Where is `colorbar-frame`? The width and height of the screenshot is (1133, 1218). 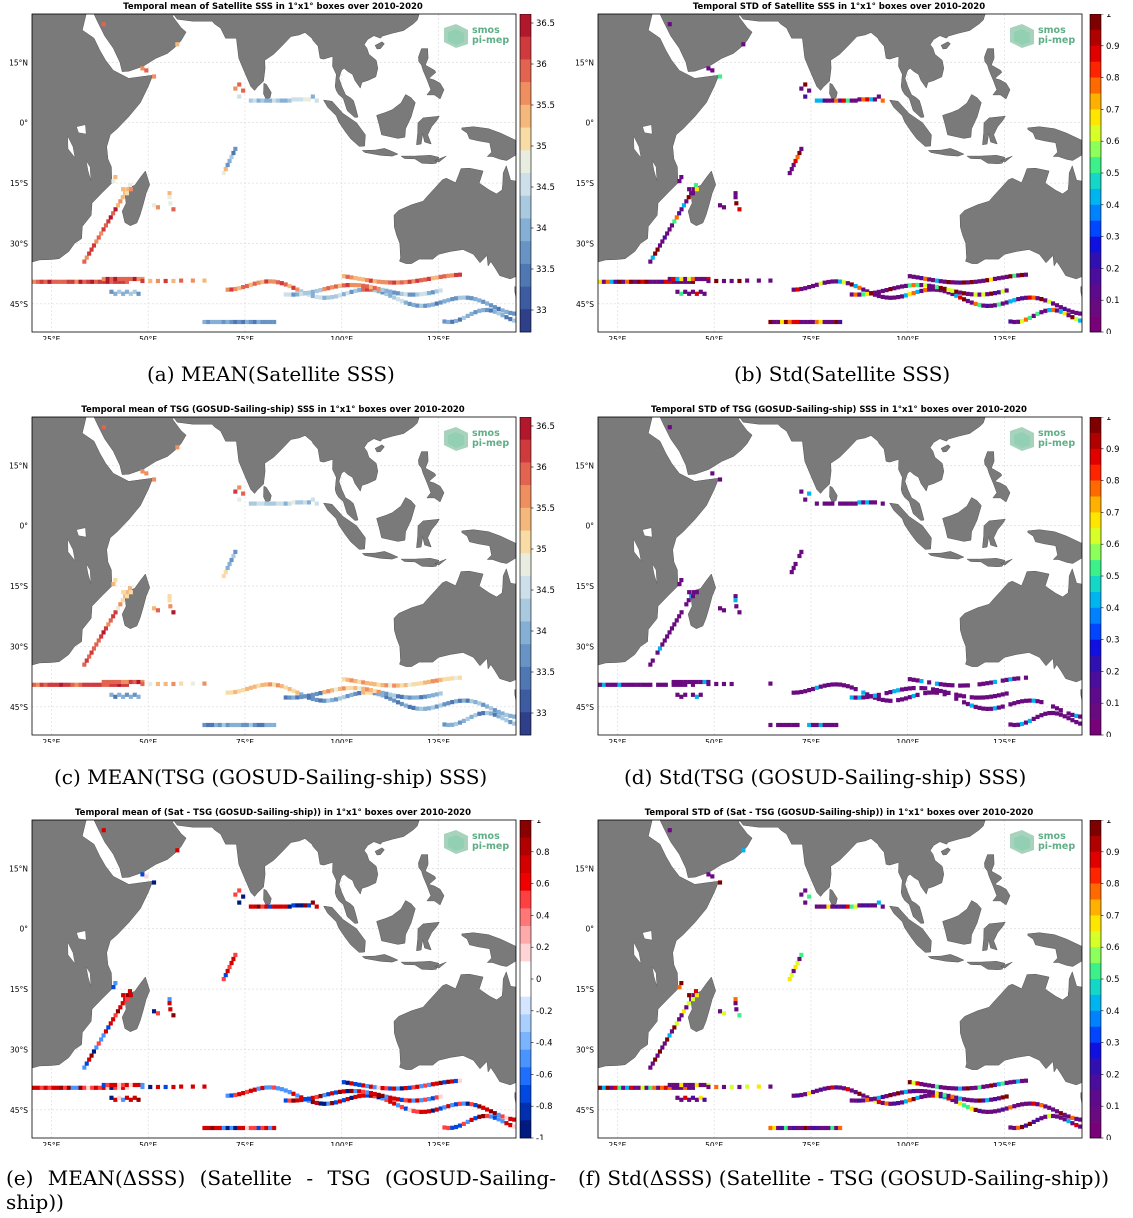
colorbar-frame is located at coordinates (525, 173).